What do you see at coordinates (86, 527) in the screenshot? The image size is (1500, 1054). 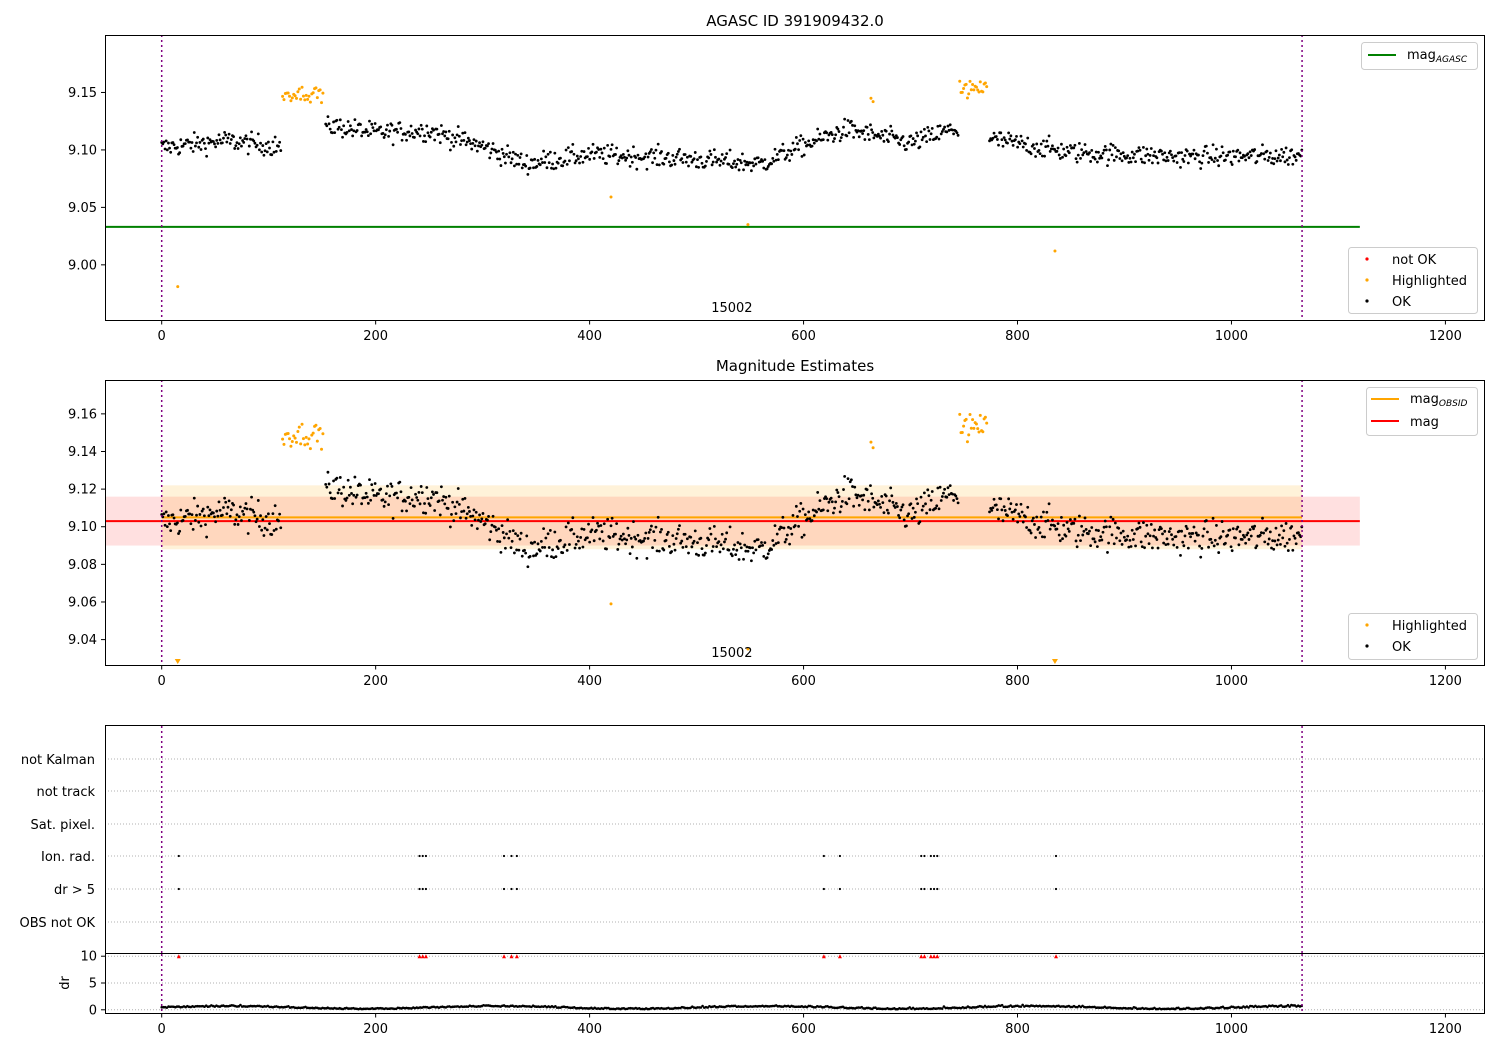 I see `estimates-panel-y-ticks: 9.049.069.089.109.129.149.16` at bounding box center [86, 527].